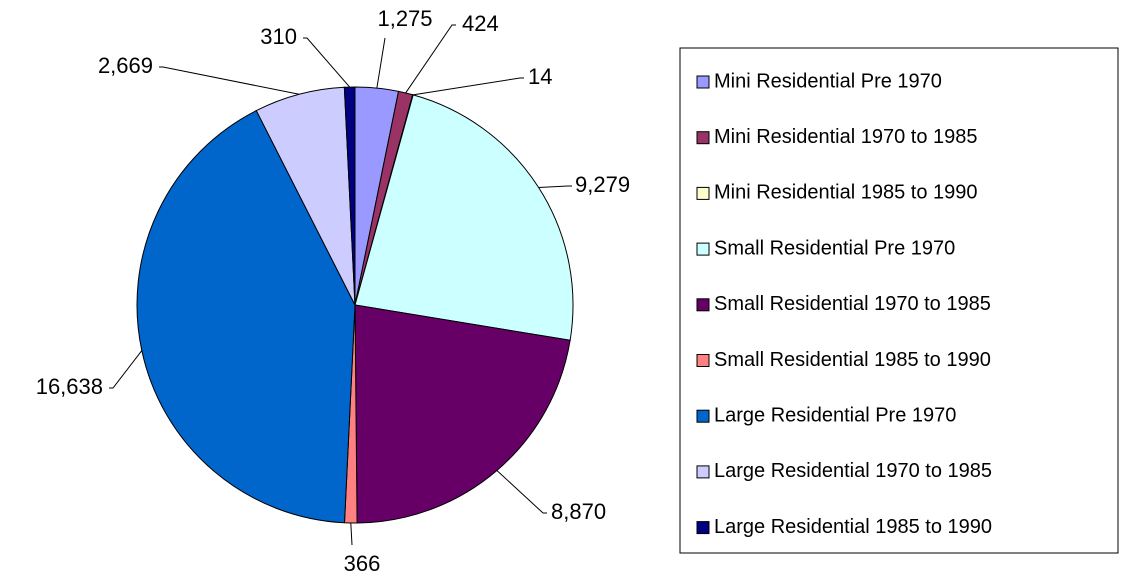 This screenshot has height=581, width=1146. I want to click on data-label: 8,870, so click(578, 511).